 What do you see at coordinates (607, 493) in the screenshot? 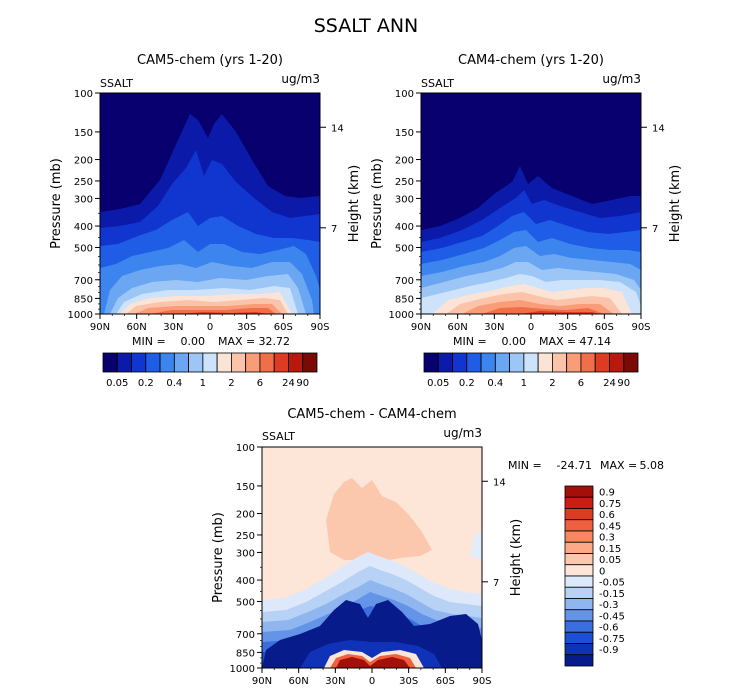
I see `colorbar-label: 0.9` at bounding box center [607, 493].